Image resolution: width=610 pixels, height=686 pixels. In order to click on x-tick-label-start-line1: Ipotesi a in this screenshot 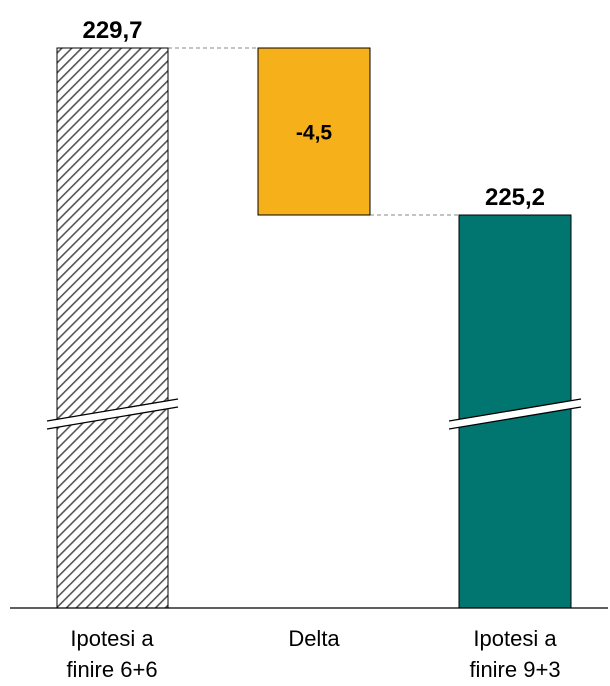, I will do `click(112, 638)`.